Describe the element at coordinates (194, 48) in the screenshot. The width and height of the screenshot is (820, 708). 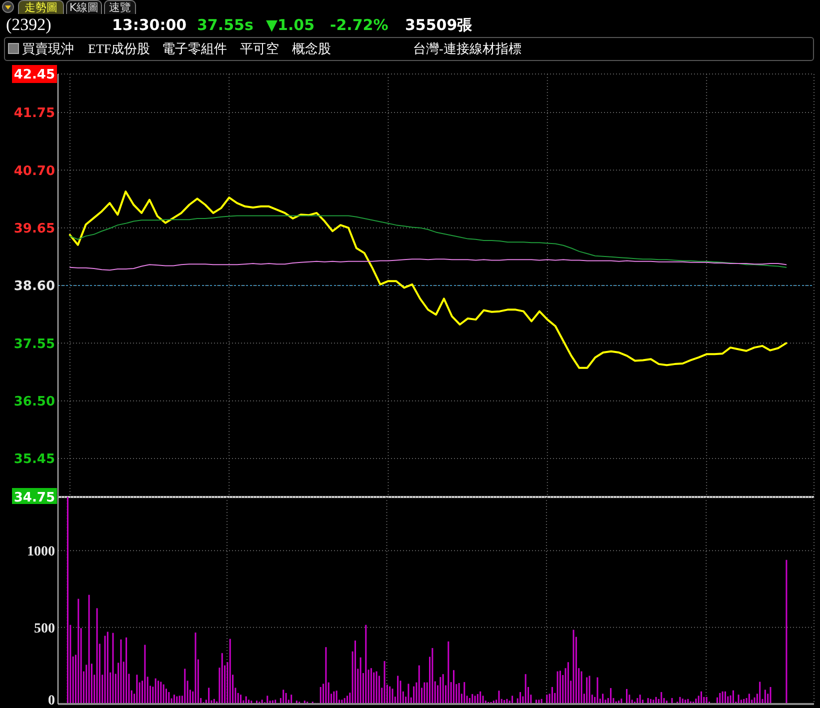
I see `text: 電子零組件` at that location.